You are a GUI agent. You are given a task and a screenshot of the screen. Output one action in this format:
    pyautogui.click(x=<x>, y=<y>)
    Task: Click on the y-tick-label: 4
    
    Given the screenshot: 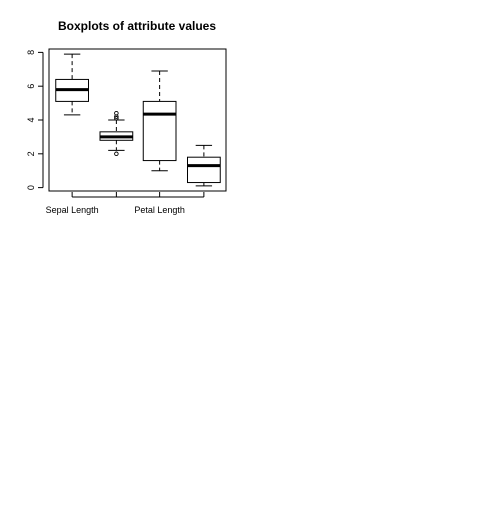 What is the action you would take?
    pyautogui.click(x=31, y=119)
    